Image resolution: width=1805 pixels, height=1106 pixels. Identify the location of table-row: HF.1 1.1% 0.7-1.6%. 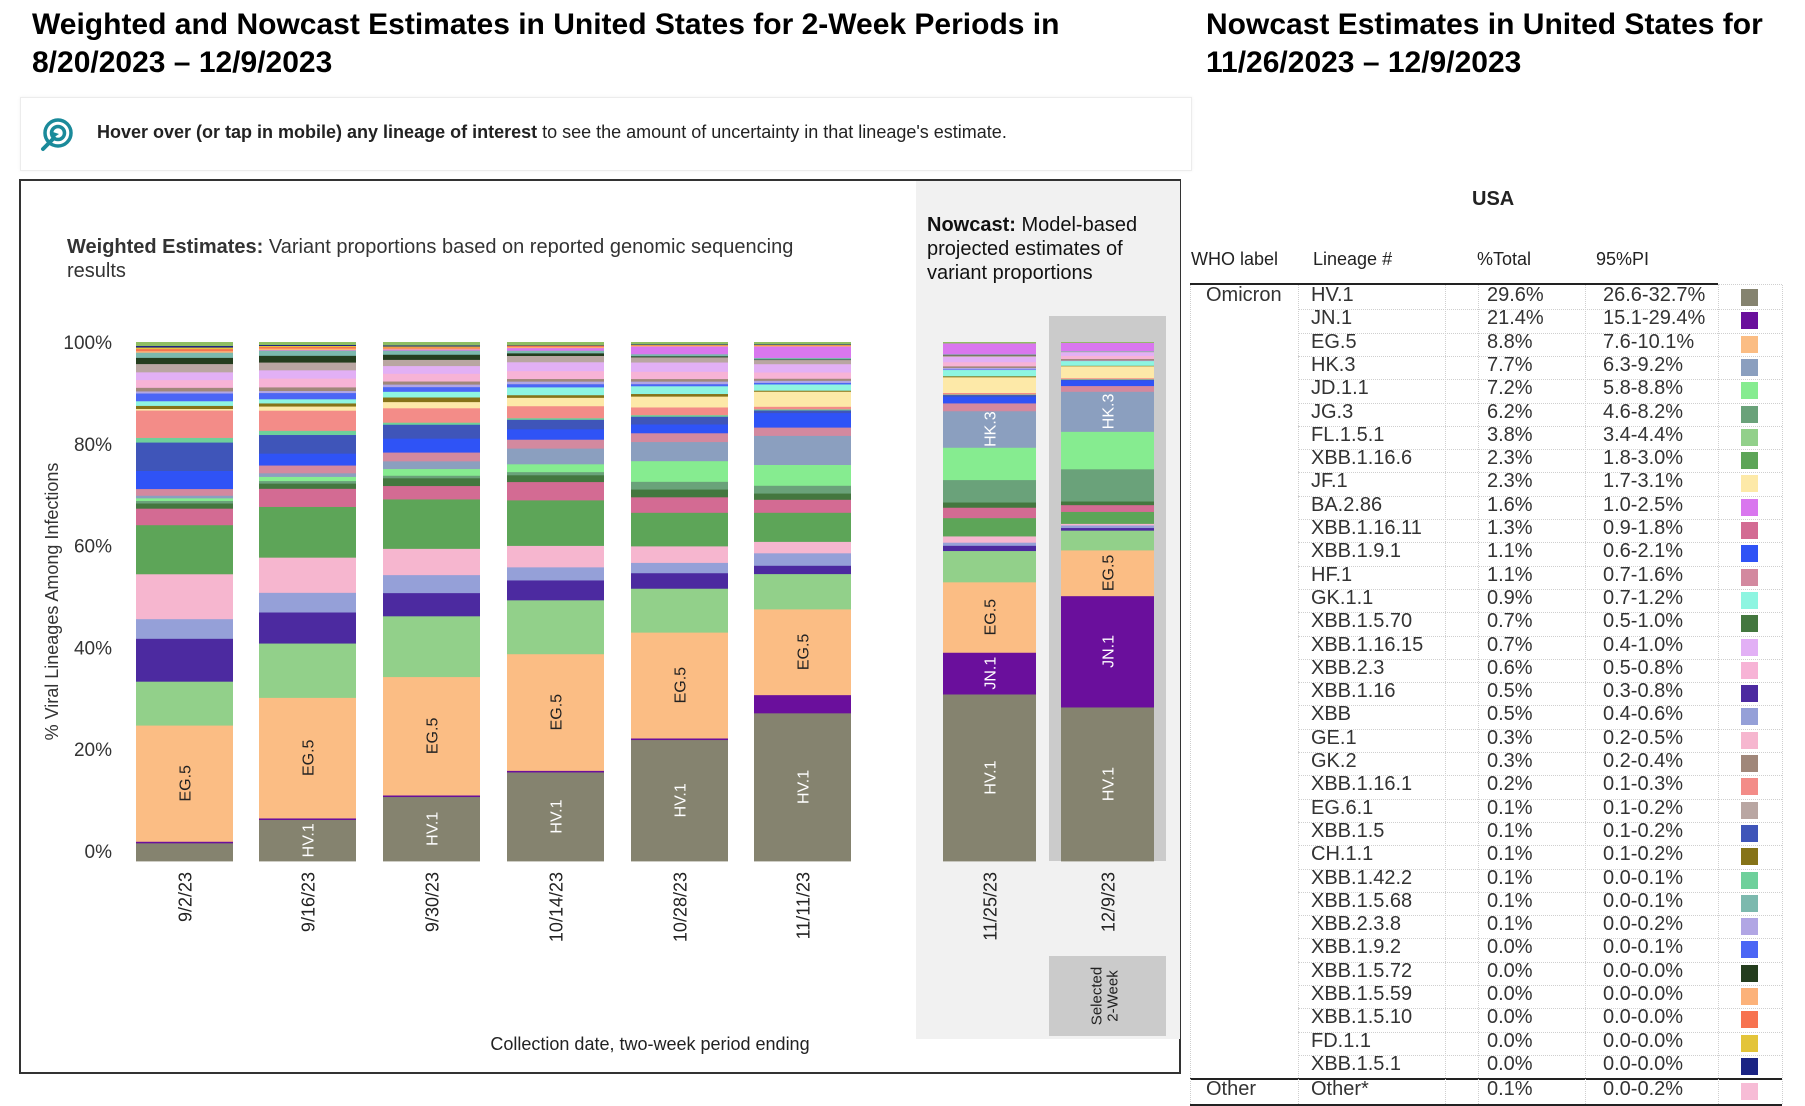
(1486, 576).